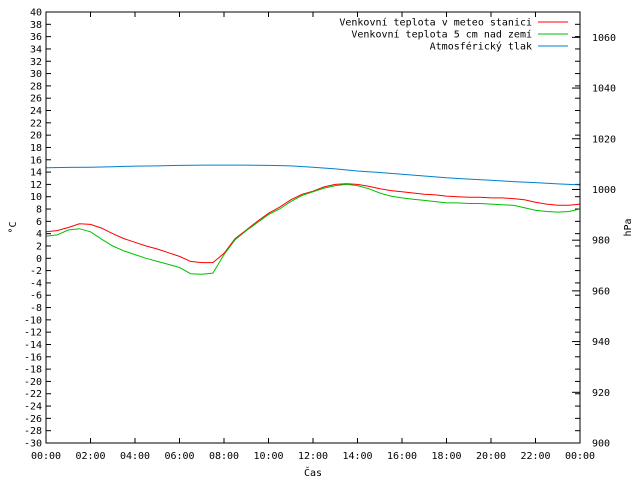  What do you see at coordinates (535, 456) in the screenshot?
I see `x-tick-label: 22:00` at bounding box center [535, 456].